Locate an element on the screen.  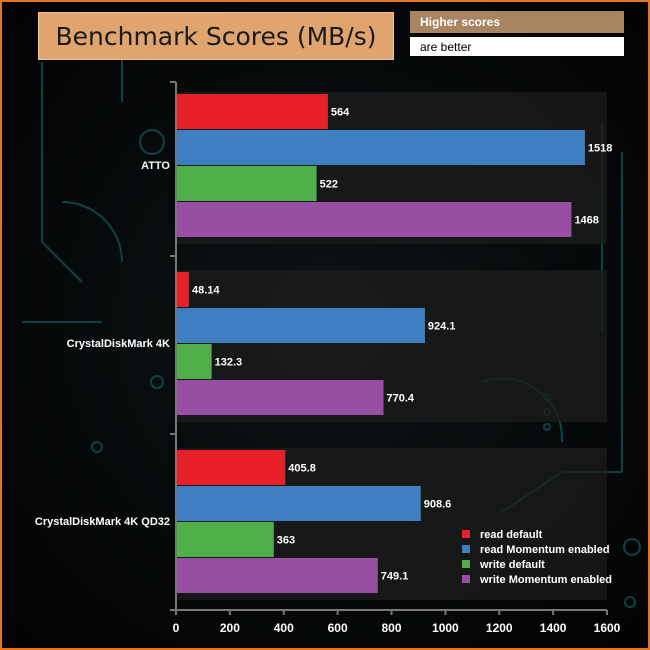
x-tick-label: 0 is located at coordinates (176, 628).